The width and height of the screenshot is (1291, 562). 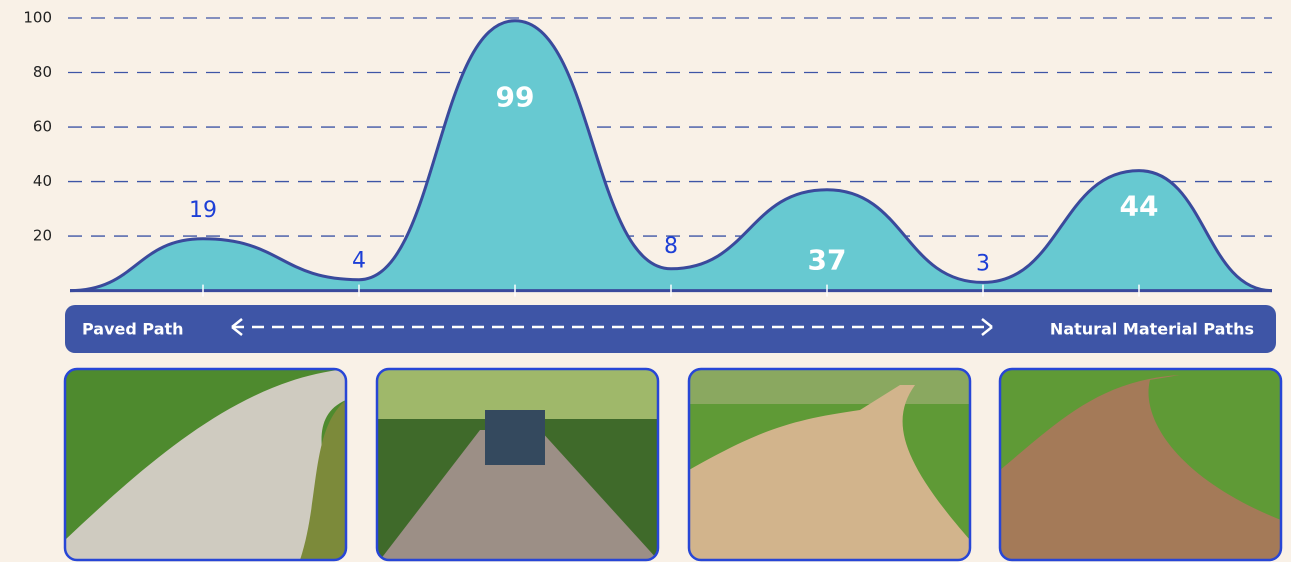 What do you see at coordinates (983, 263) in the screenshot?
I see `value-label: 3` at bounding box center [983, 263].